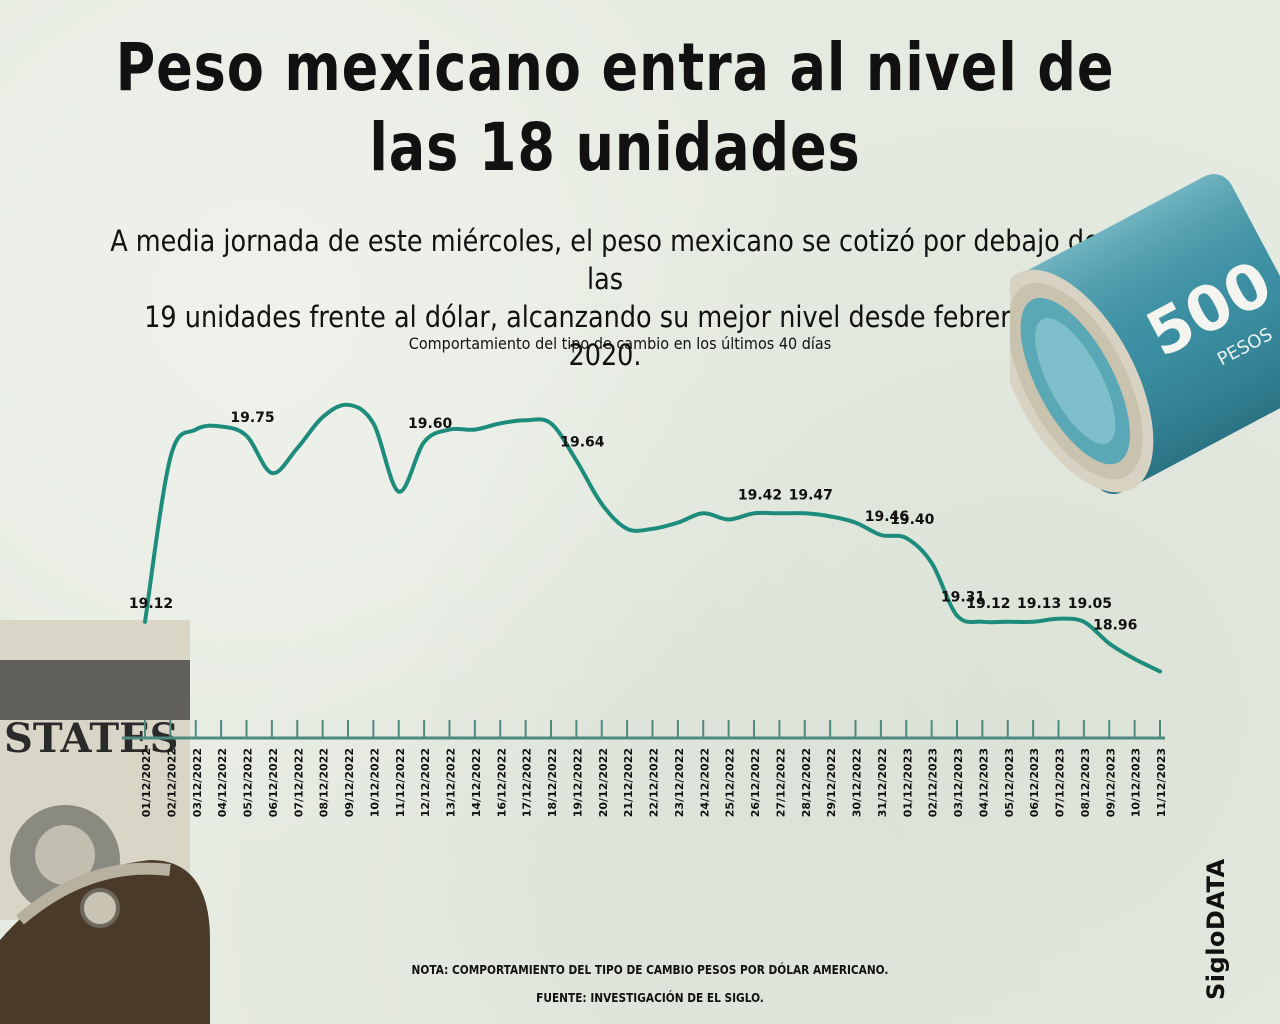  Describe the element at coordinates (887, 517) in the screenshot. I see `data-label: 19.46` at that location.